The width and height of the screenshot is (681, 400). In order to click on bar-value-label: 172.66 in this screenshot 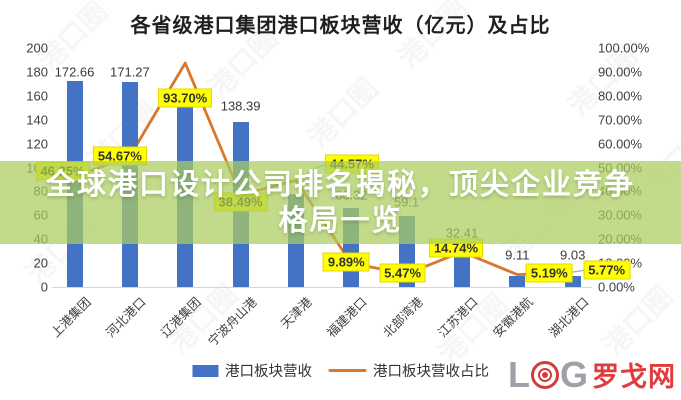, I will do `click(74, 72)`.